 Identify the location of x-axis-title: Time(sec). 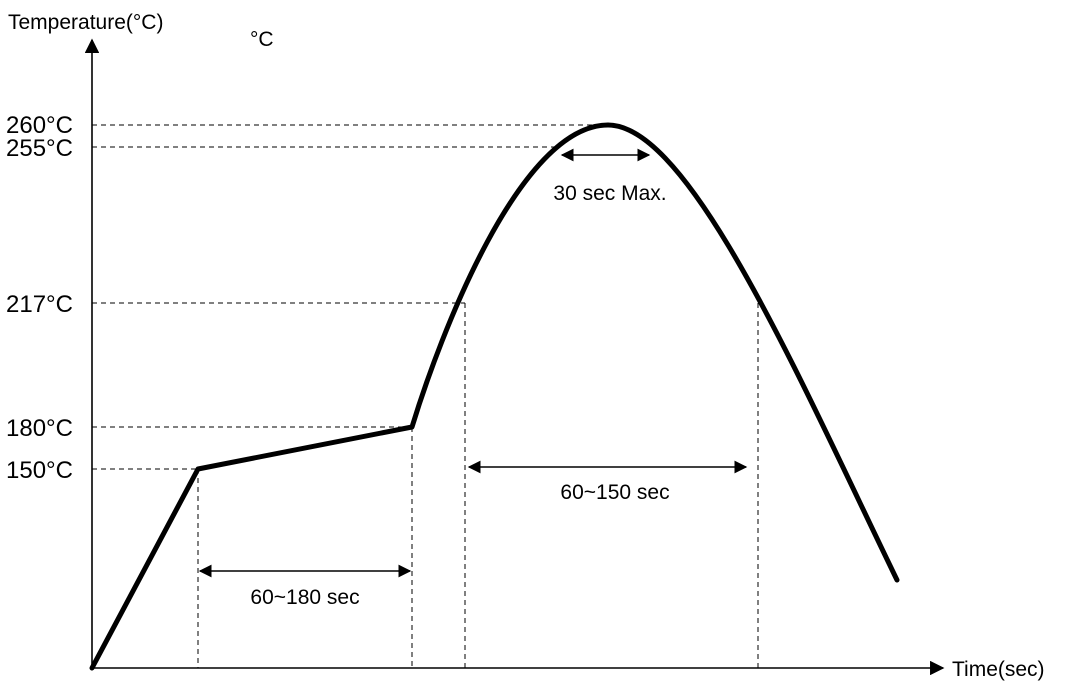
(998, 669).